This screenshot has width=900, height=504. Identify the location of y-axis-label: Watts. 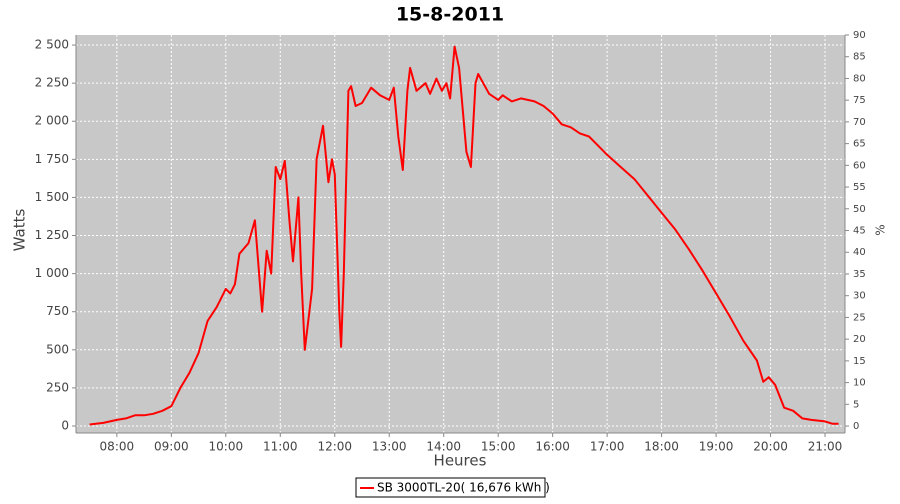
(20, 230).